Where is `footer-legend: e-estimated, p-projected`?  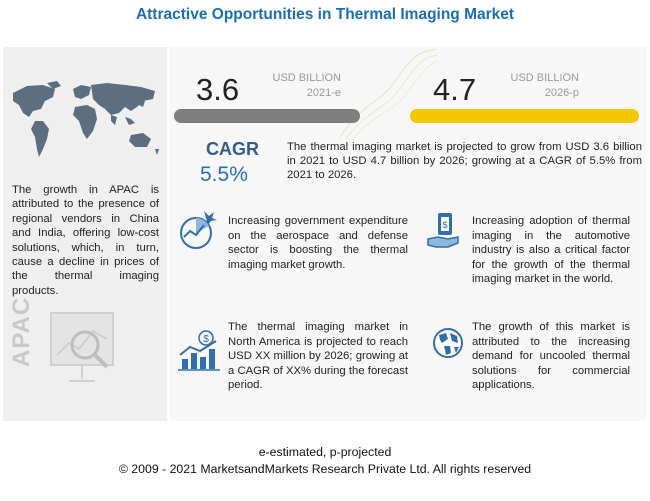 footer-legend: e-estimated, p-projected is located at coordinates (325, 452).